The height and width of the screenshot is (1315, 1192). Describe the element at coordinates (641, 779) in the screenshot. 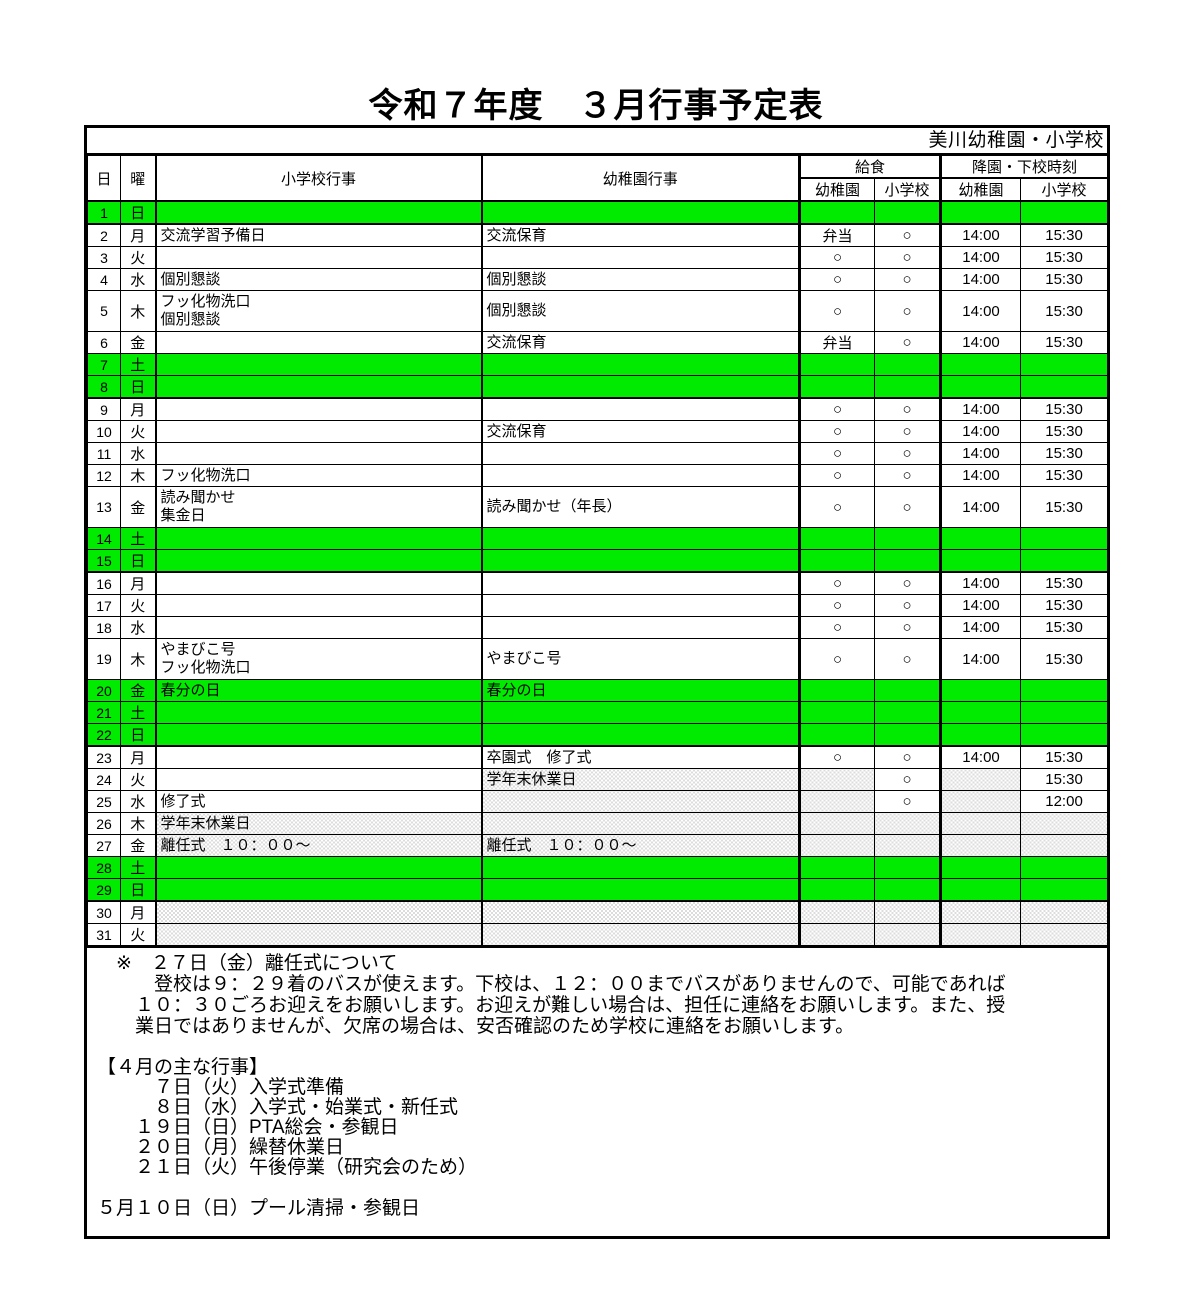

I see `cell-kinder: 学年末休業日` at that location.